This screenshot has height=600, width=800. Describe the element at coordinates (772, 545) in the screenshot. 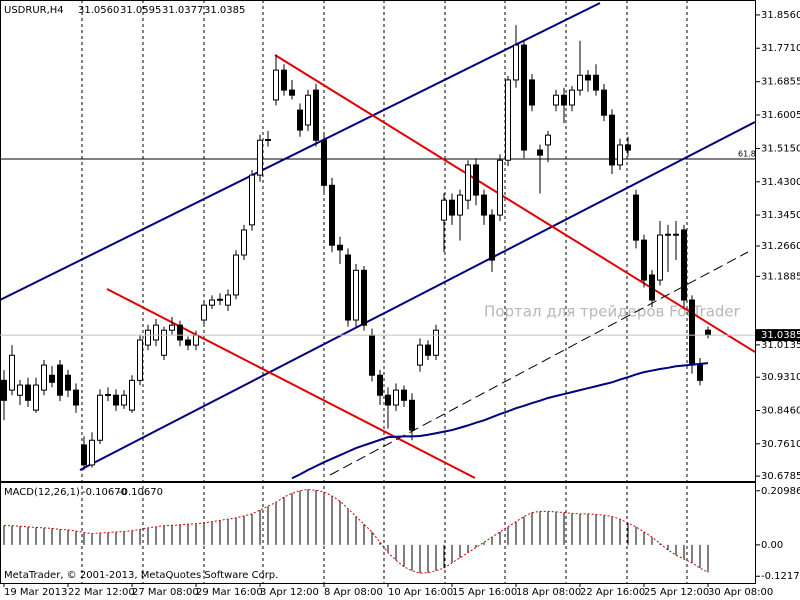

I see `macd-y-tick-label: 0.00` at that location.